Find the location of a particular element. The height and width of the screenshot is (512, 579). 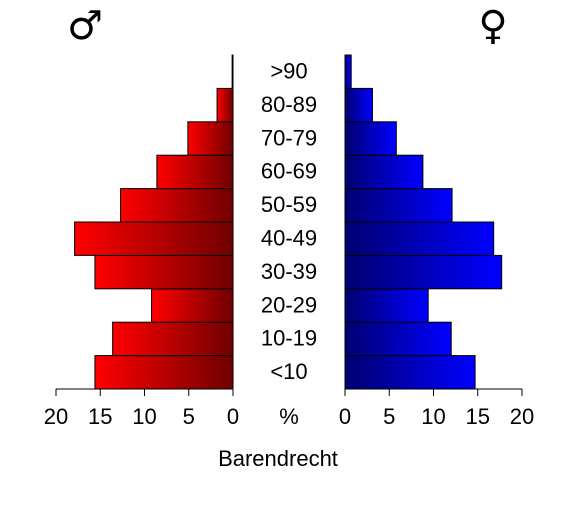

legend-female: ♀ is located at coordinates (492, 26).